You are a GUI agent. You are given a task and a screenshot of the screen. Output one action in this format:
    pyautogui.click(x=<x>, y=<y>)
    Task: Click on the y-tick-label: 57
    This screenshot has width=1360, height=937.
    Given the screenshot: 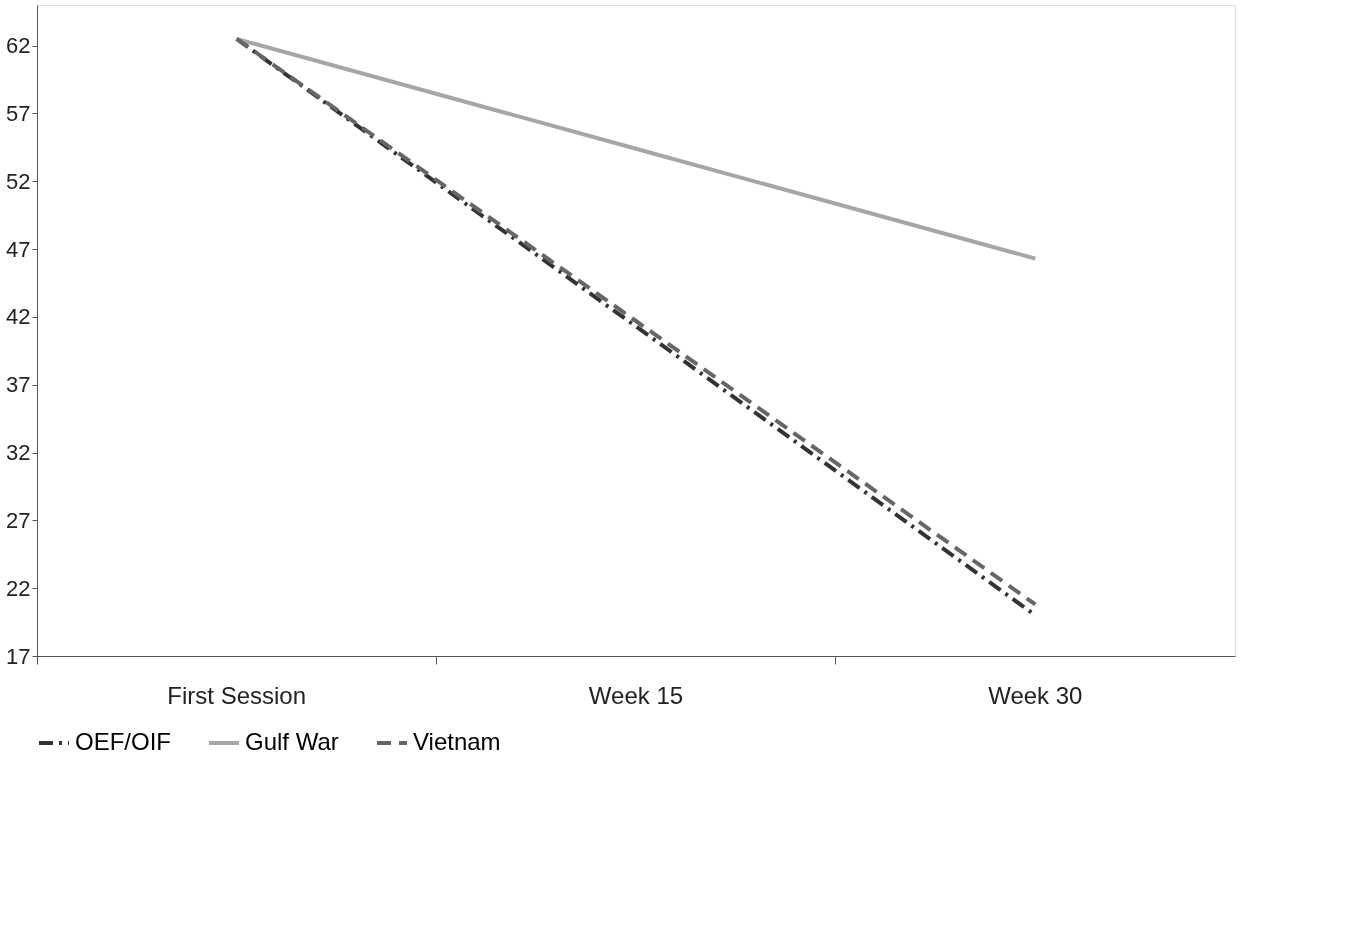 What is the action you would take?
    pyautogui.click(x=18, y=113)
    